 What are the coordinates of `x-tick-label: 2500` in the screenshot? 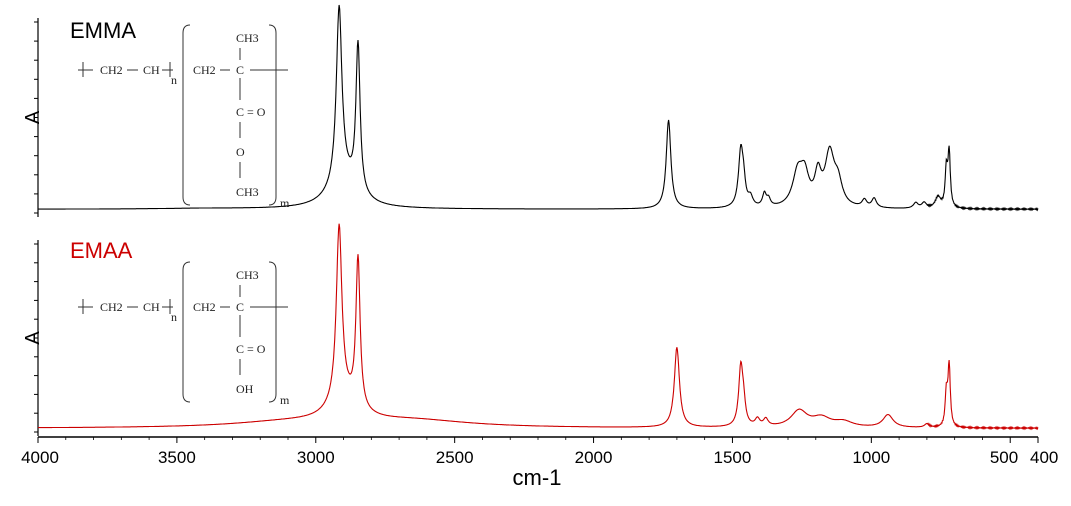 It's located at (455, 457).